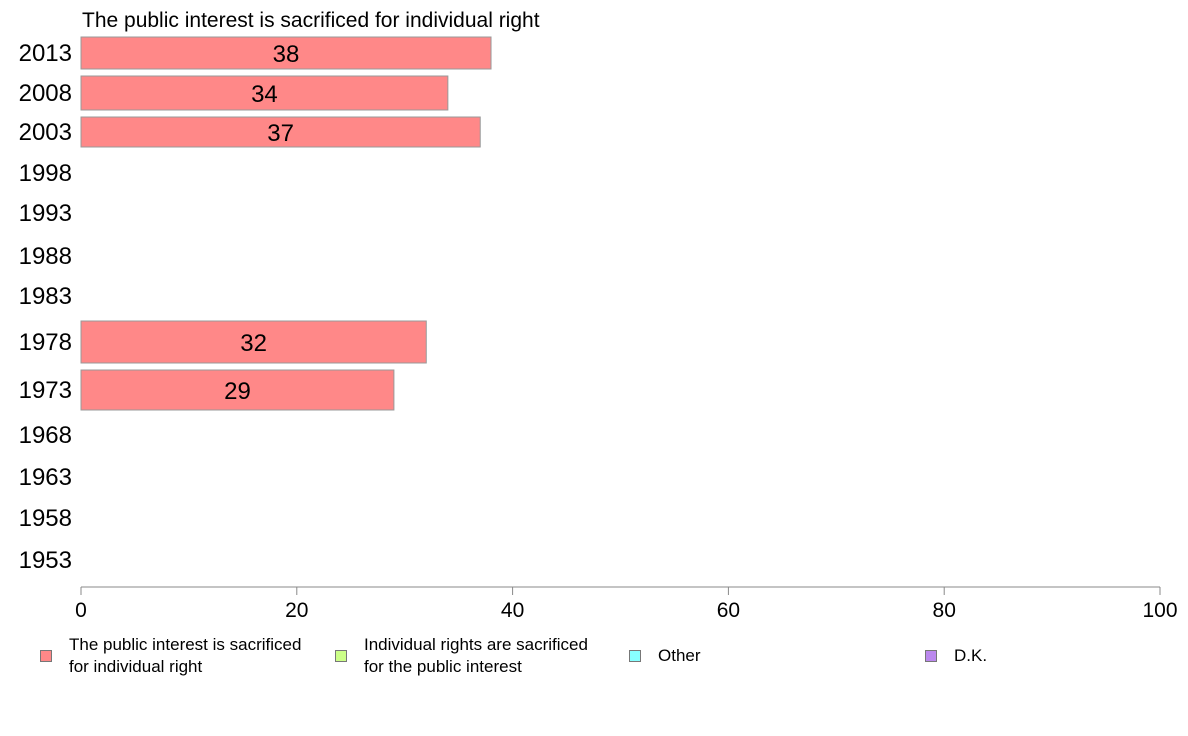 Image resolution: width=1188 pixels, height=736 pixels. What do you see at coordinates (944, 610) in the screenshot?
I see `x-tick-label: 80` at bounding box center [944, 610].